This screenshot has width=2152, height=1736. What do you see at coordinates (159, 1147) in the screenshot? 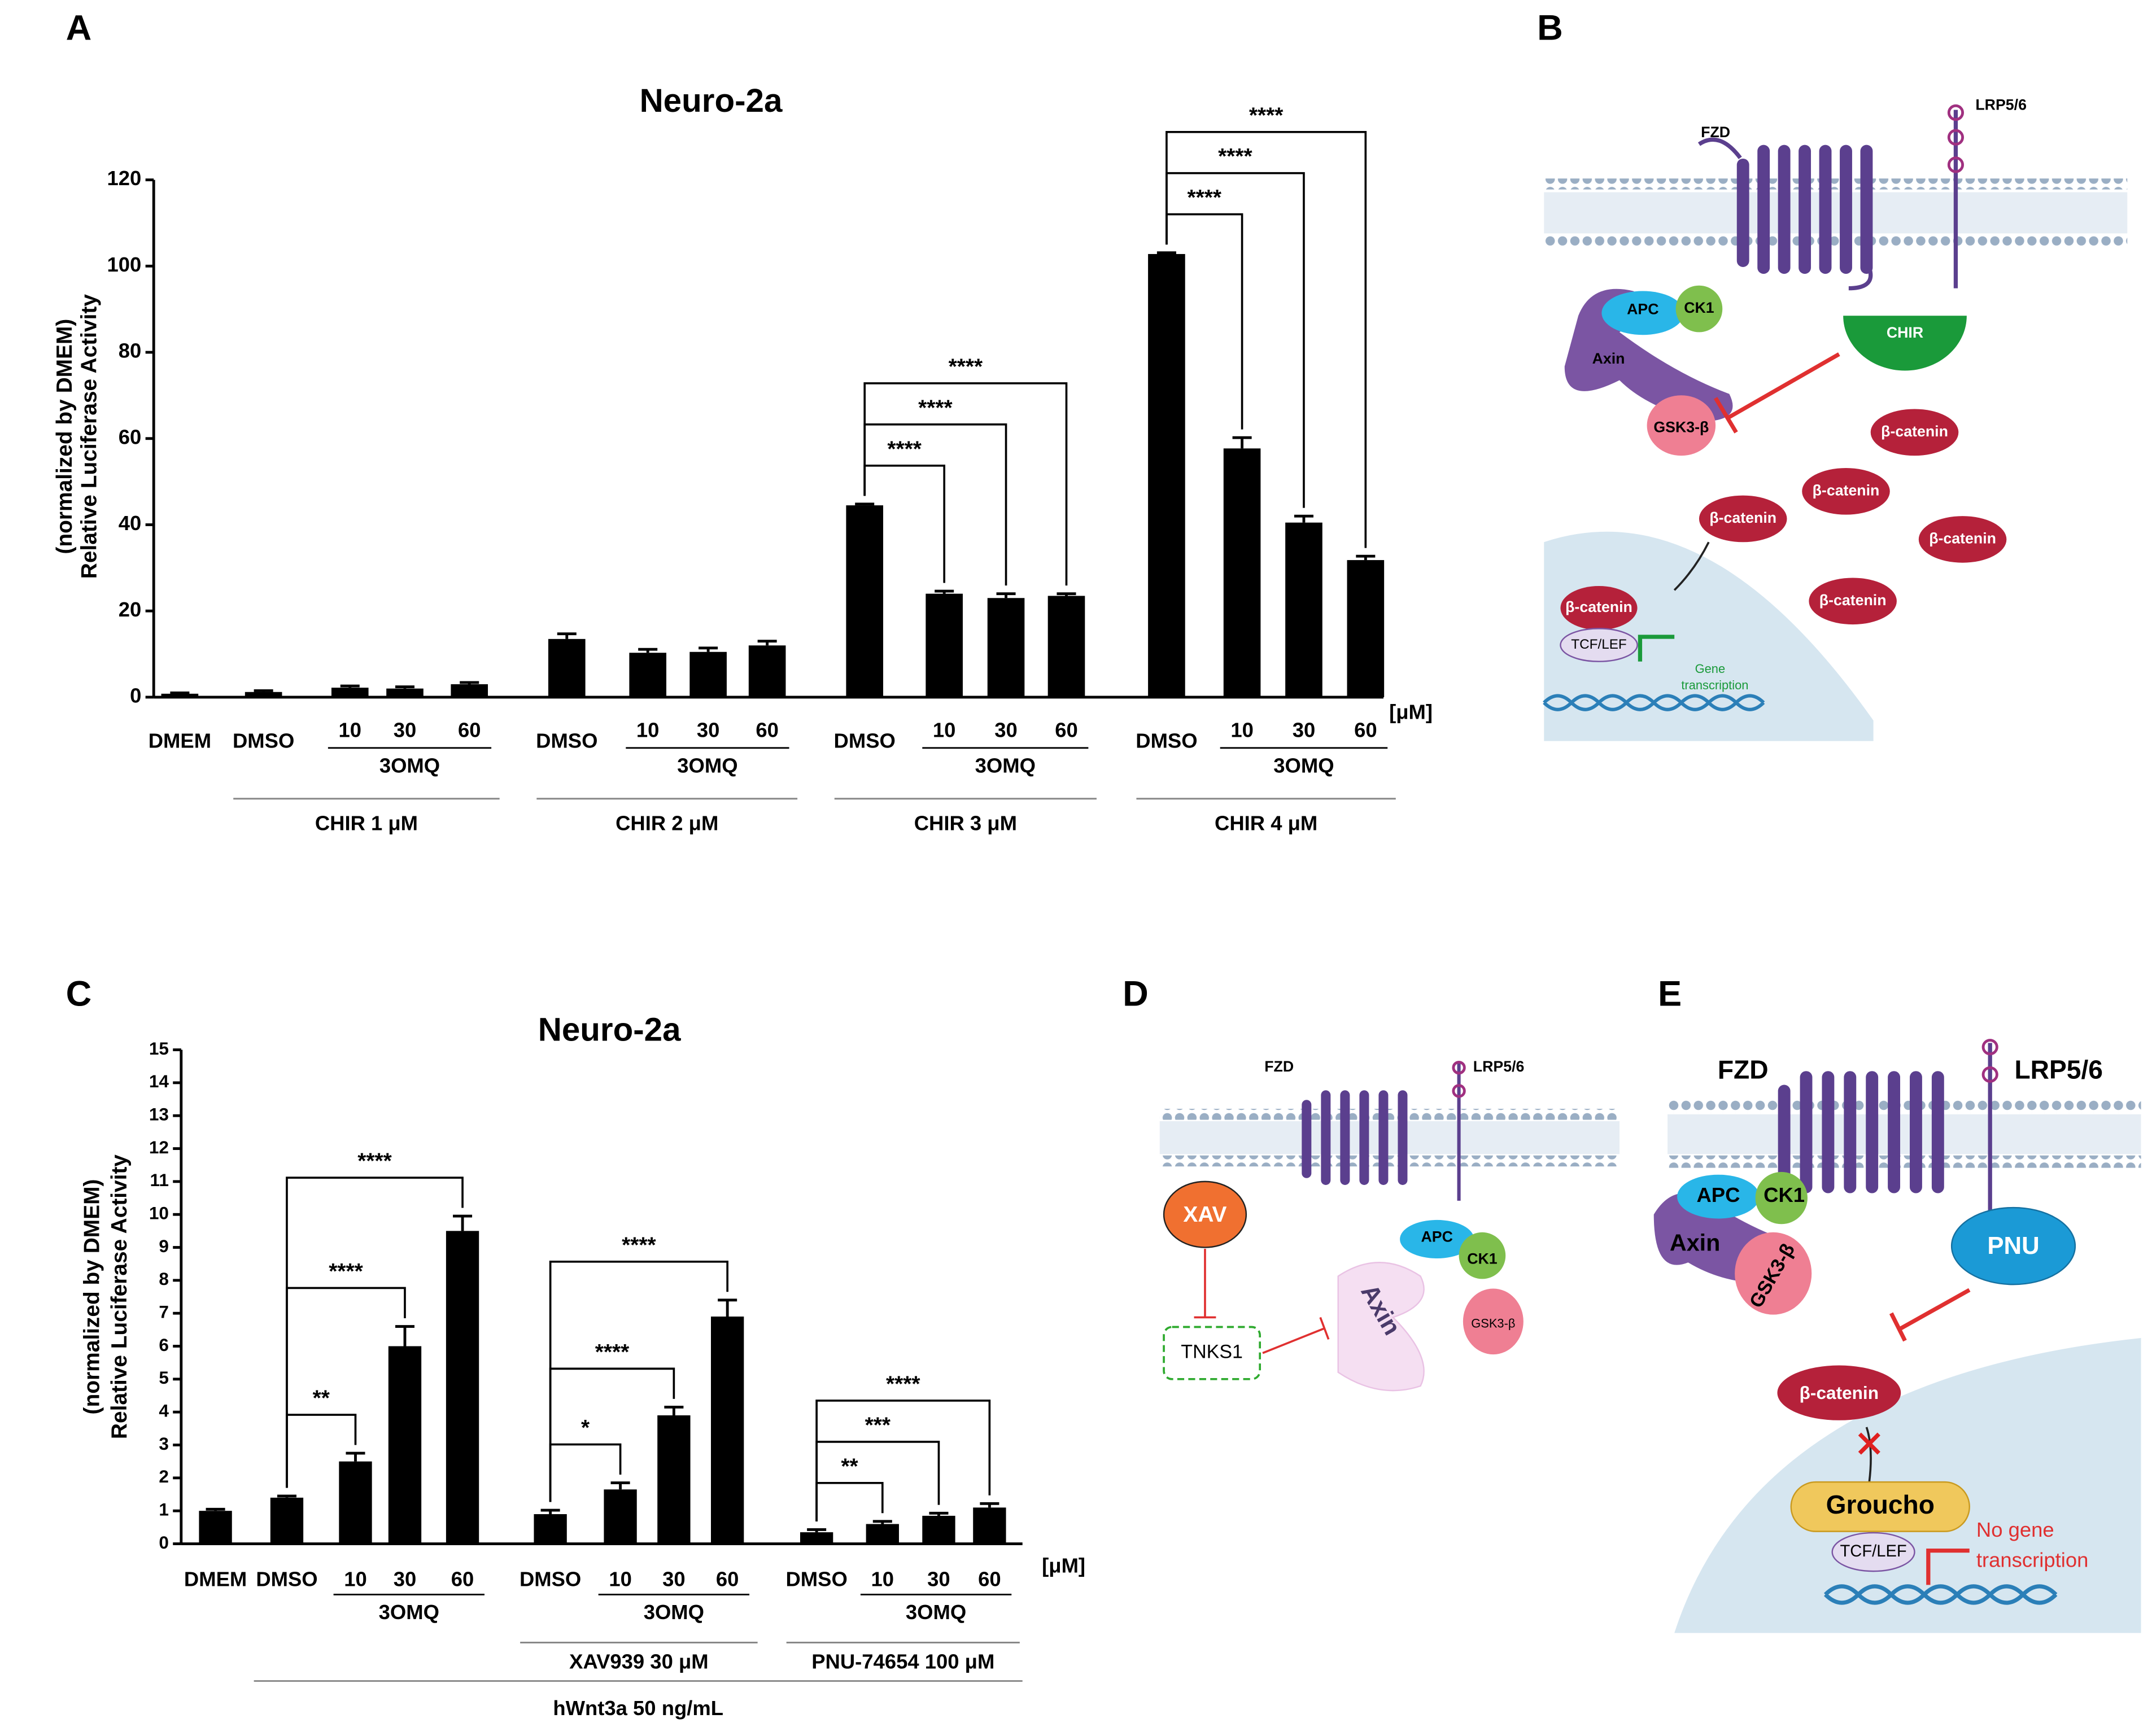
I see `y-tick-label: 12` at bounding box center [159, 1147].